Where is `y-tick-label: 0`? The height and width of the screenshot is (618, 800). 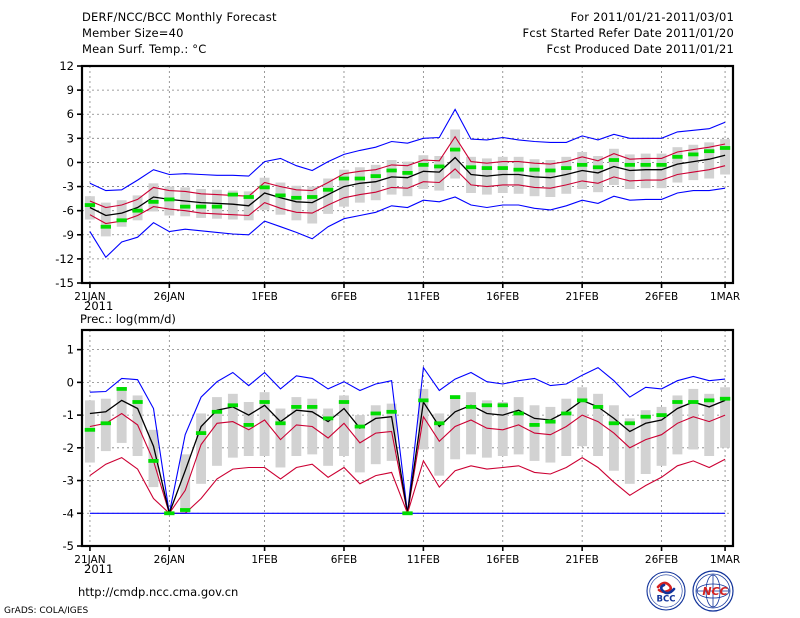
y-tick-label: 0 is located at coordinates (70, 162).